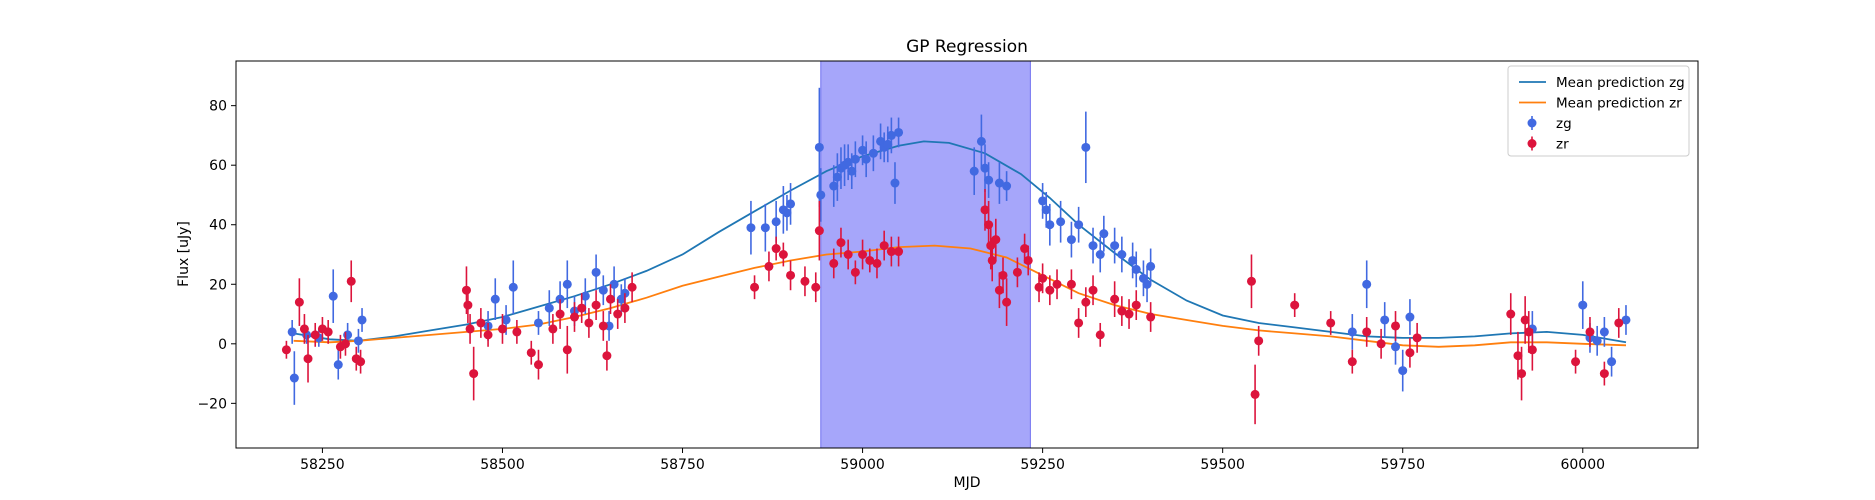  Describe the element at coordinates (1582, 465) in the screenshot. I see `x-tick-label: 60000` at that location.